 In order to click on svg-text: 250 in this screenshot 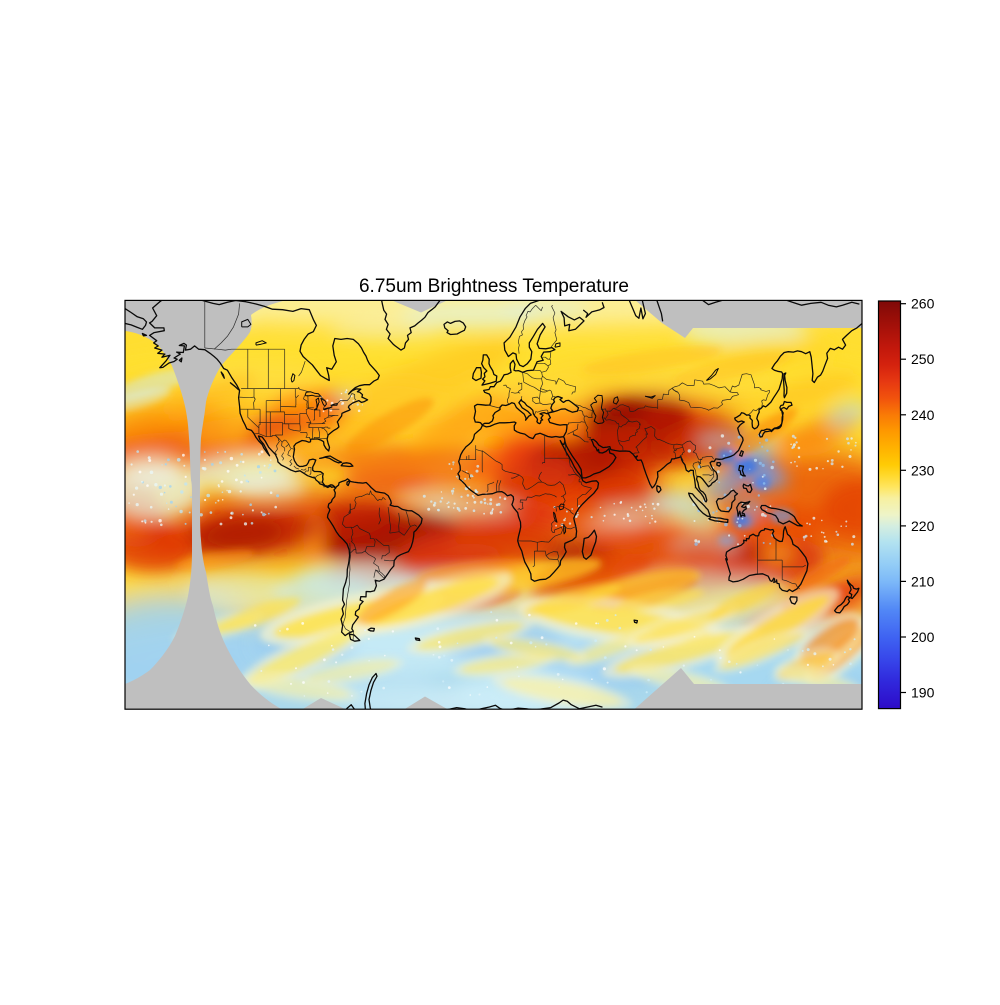, I will do `click(923, 359)`.